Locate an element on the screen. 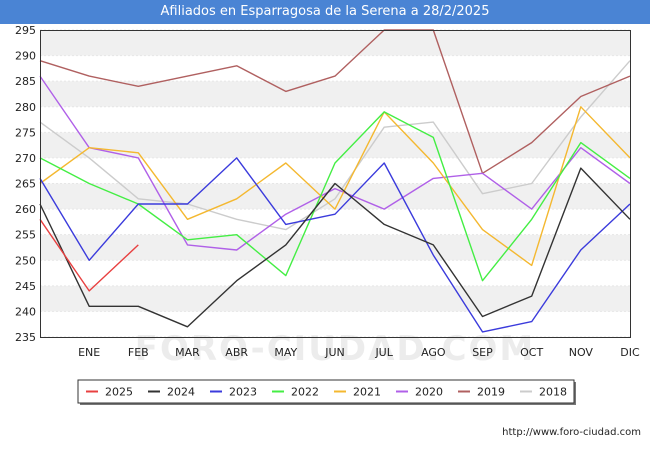 Image resolution: width=650 pixels, height=450 pixels. y-tick-label: 270 is located at coordinates (25, 158).